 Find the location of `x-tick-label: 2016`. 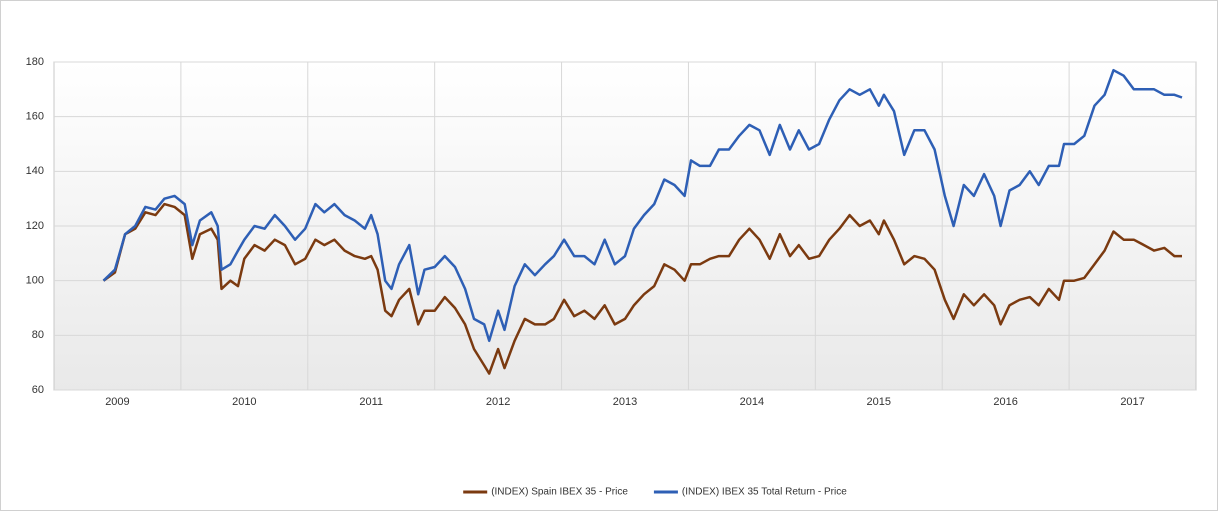

x-tick-label: 2016 is located at coordinates (1005, 402).